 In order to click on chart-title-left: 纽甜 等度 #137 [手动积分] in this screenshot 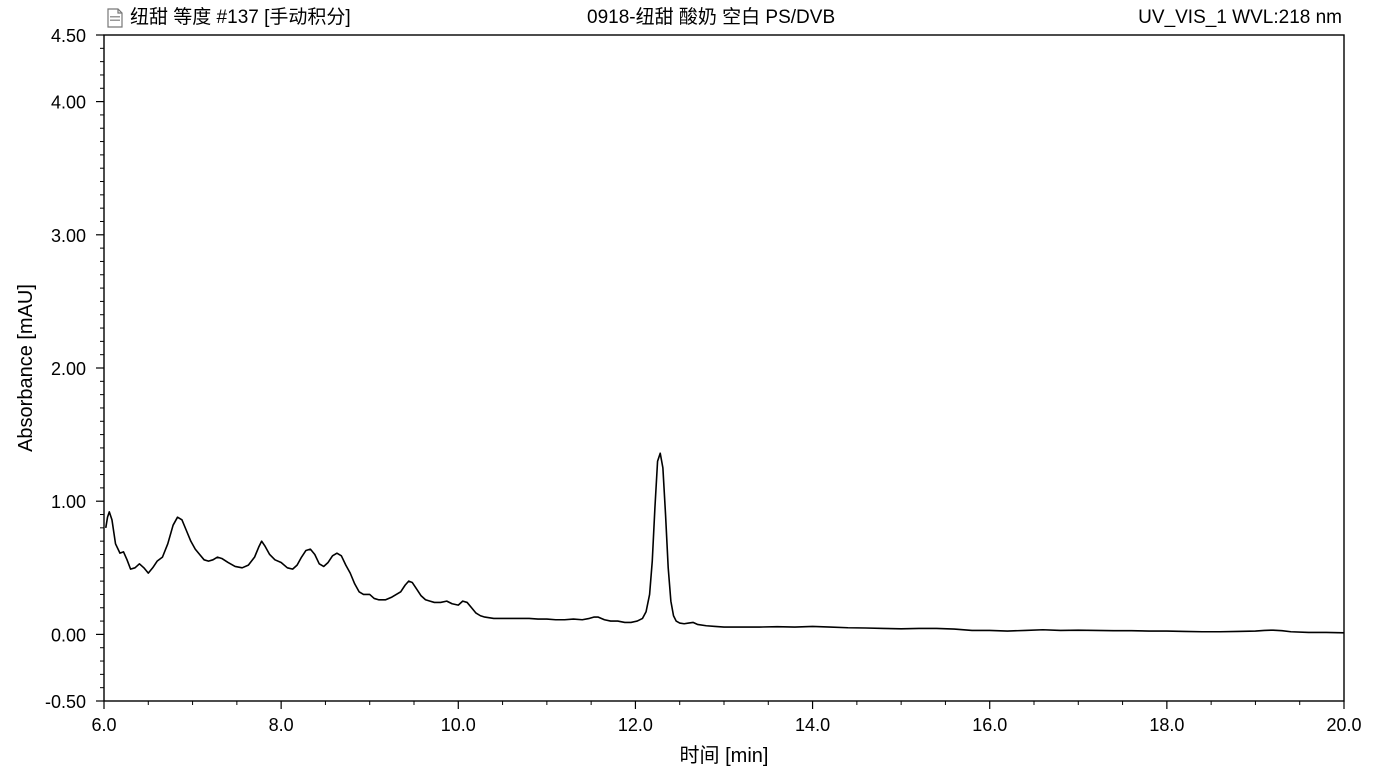, I will do `click(228, 18)`.